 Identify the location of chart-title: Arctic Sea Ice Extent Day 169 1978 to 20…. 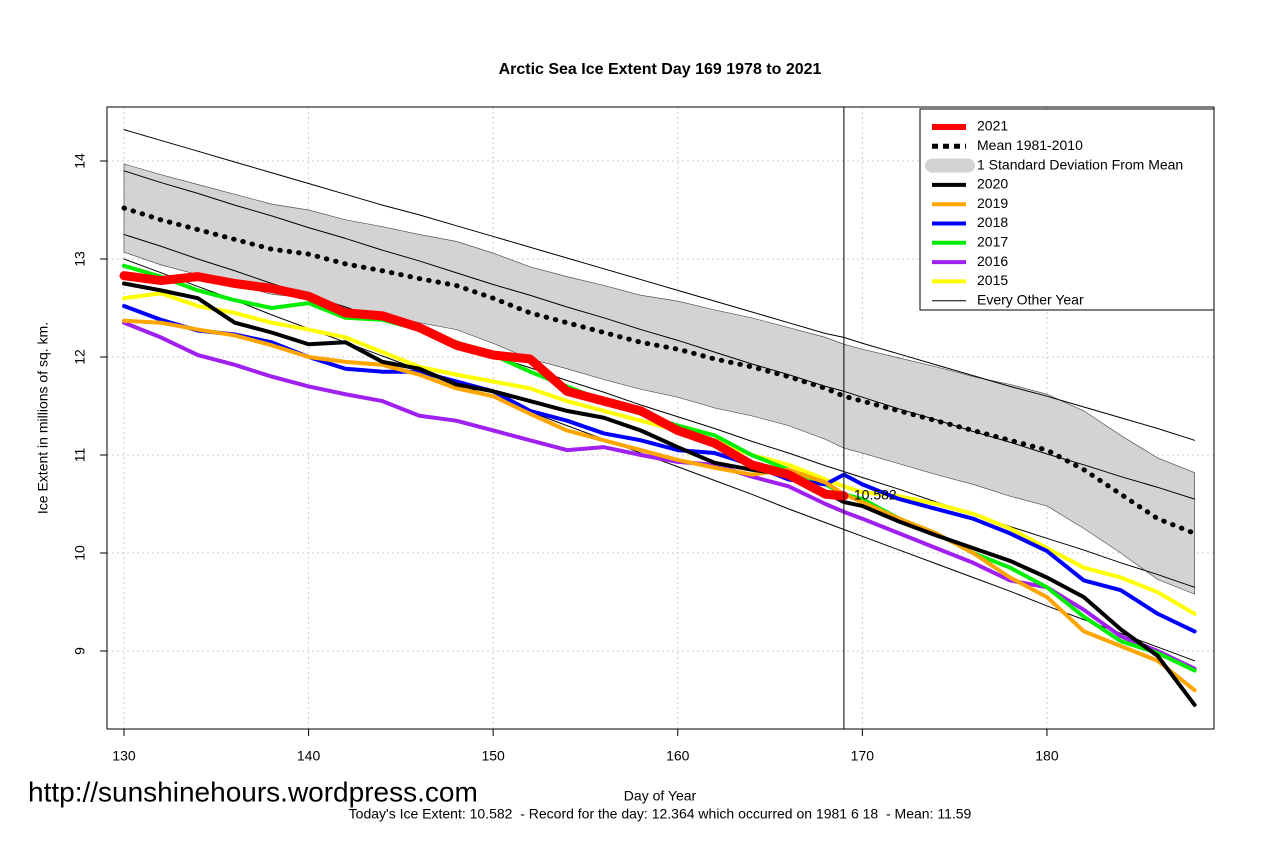
(660, 69).